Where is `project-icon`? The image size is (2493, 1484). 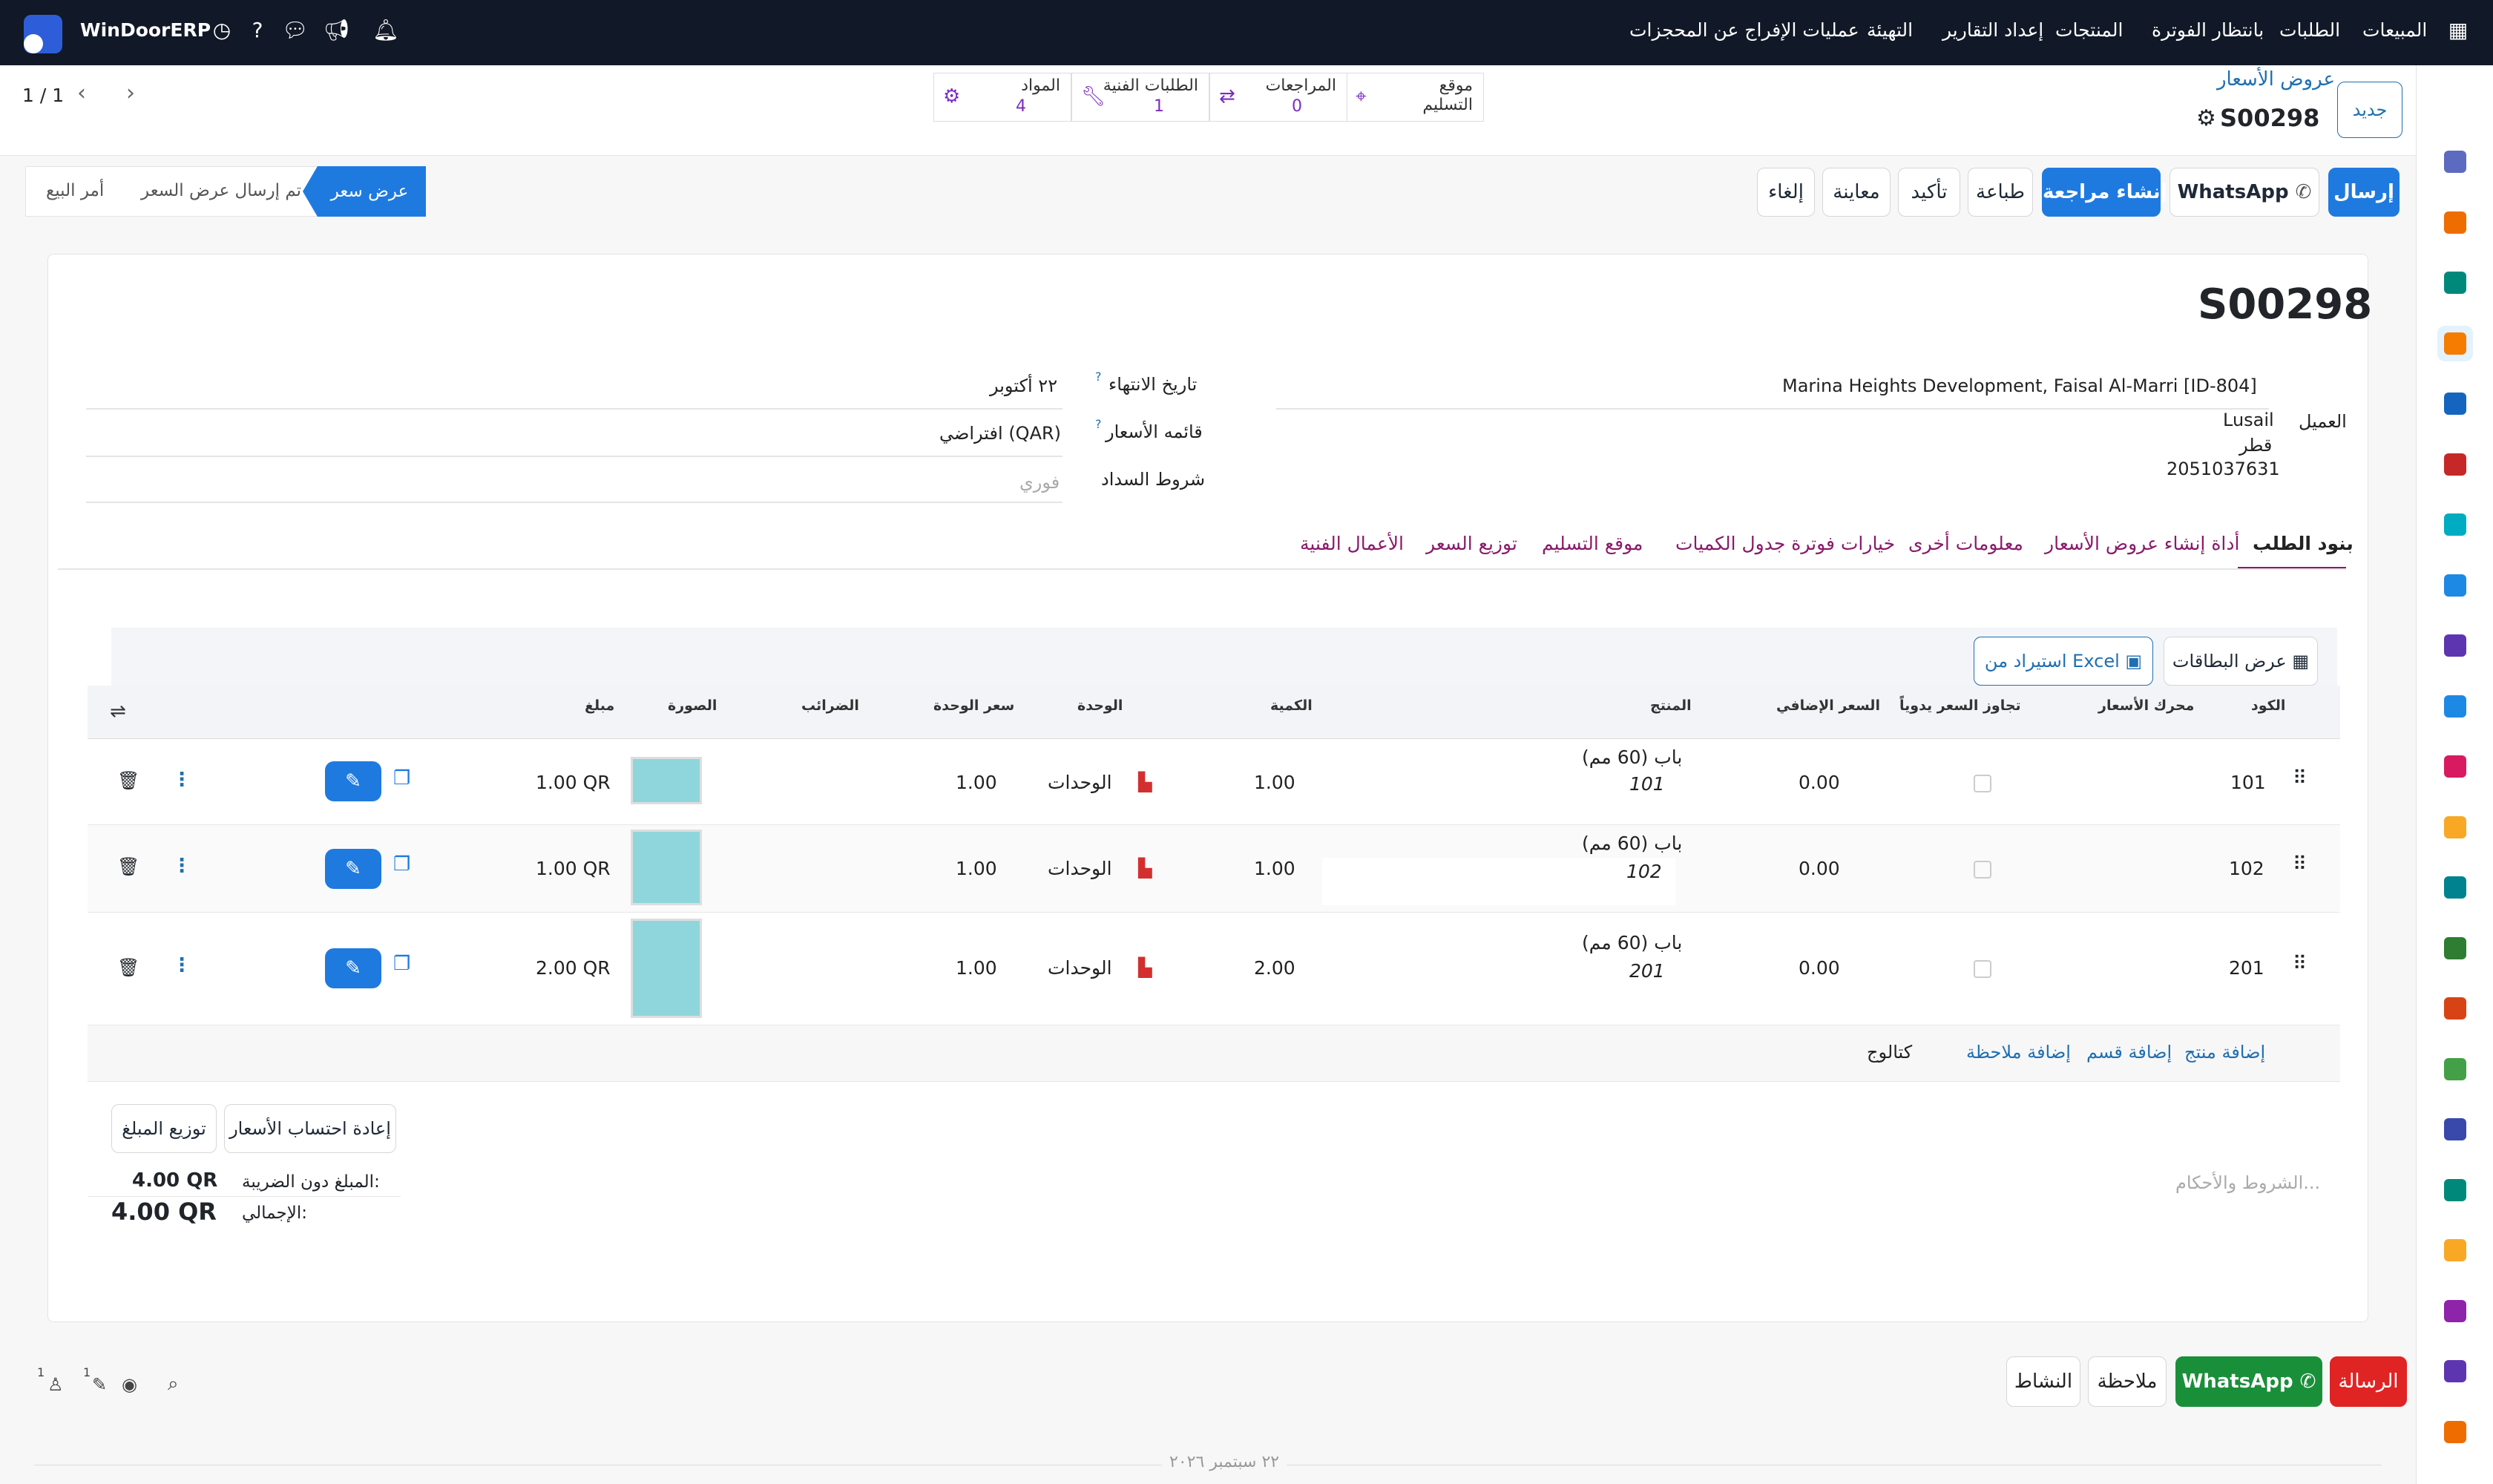
project-icon is located at coordinates (2455, 524).